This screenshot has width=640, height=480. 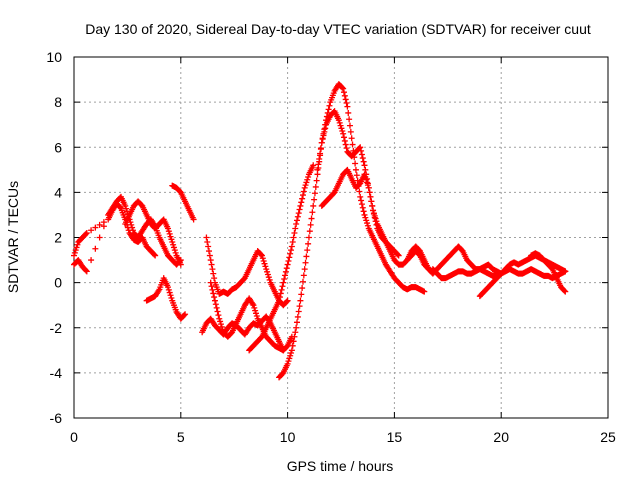 What do you see at coordinates (288, 437) in the screenshot?
I see `x-tick-label: 10` at bounding box center [288, 437].